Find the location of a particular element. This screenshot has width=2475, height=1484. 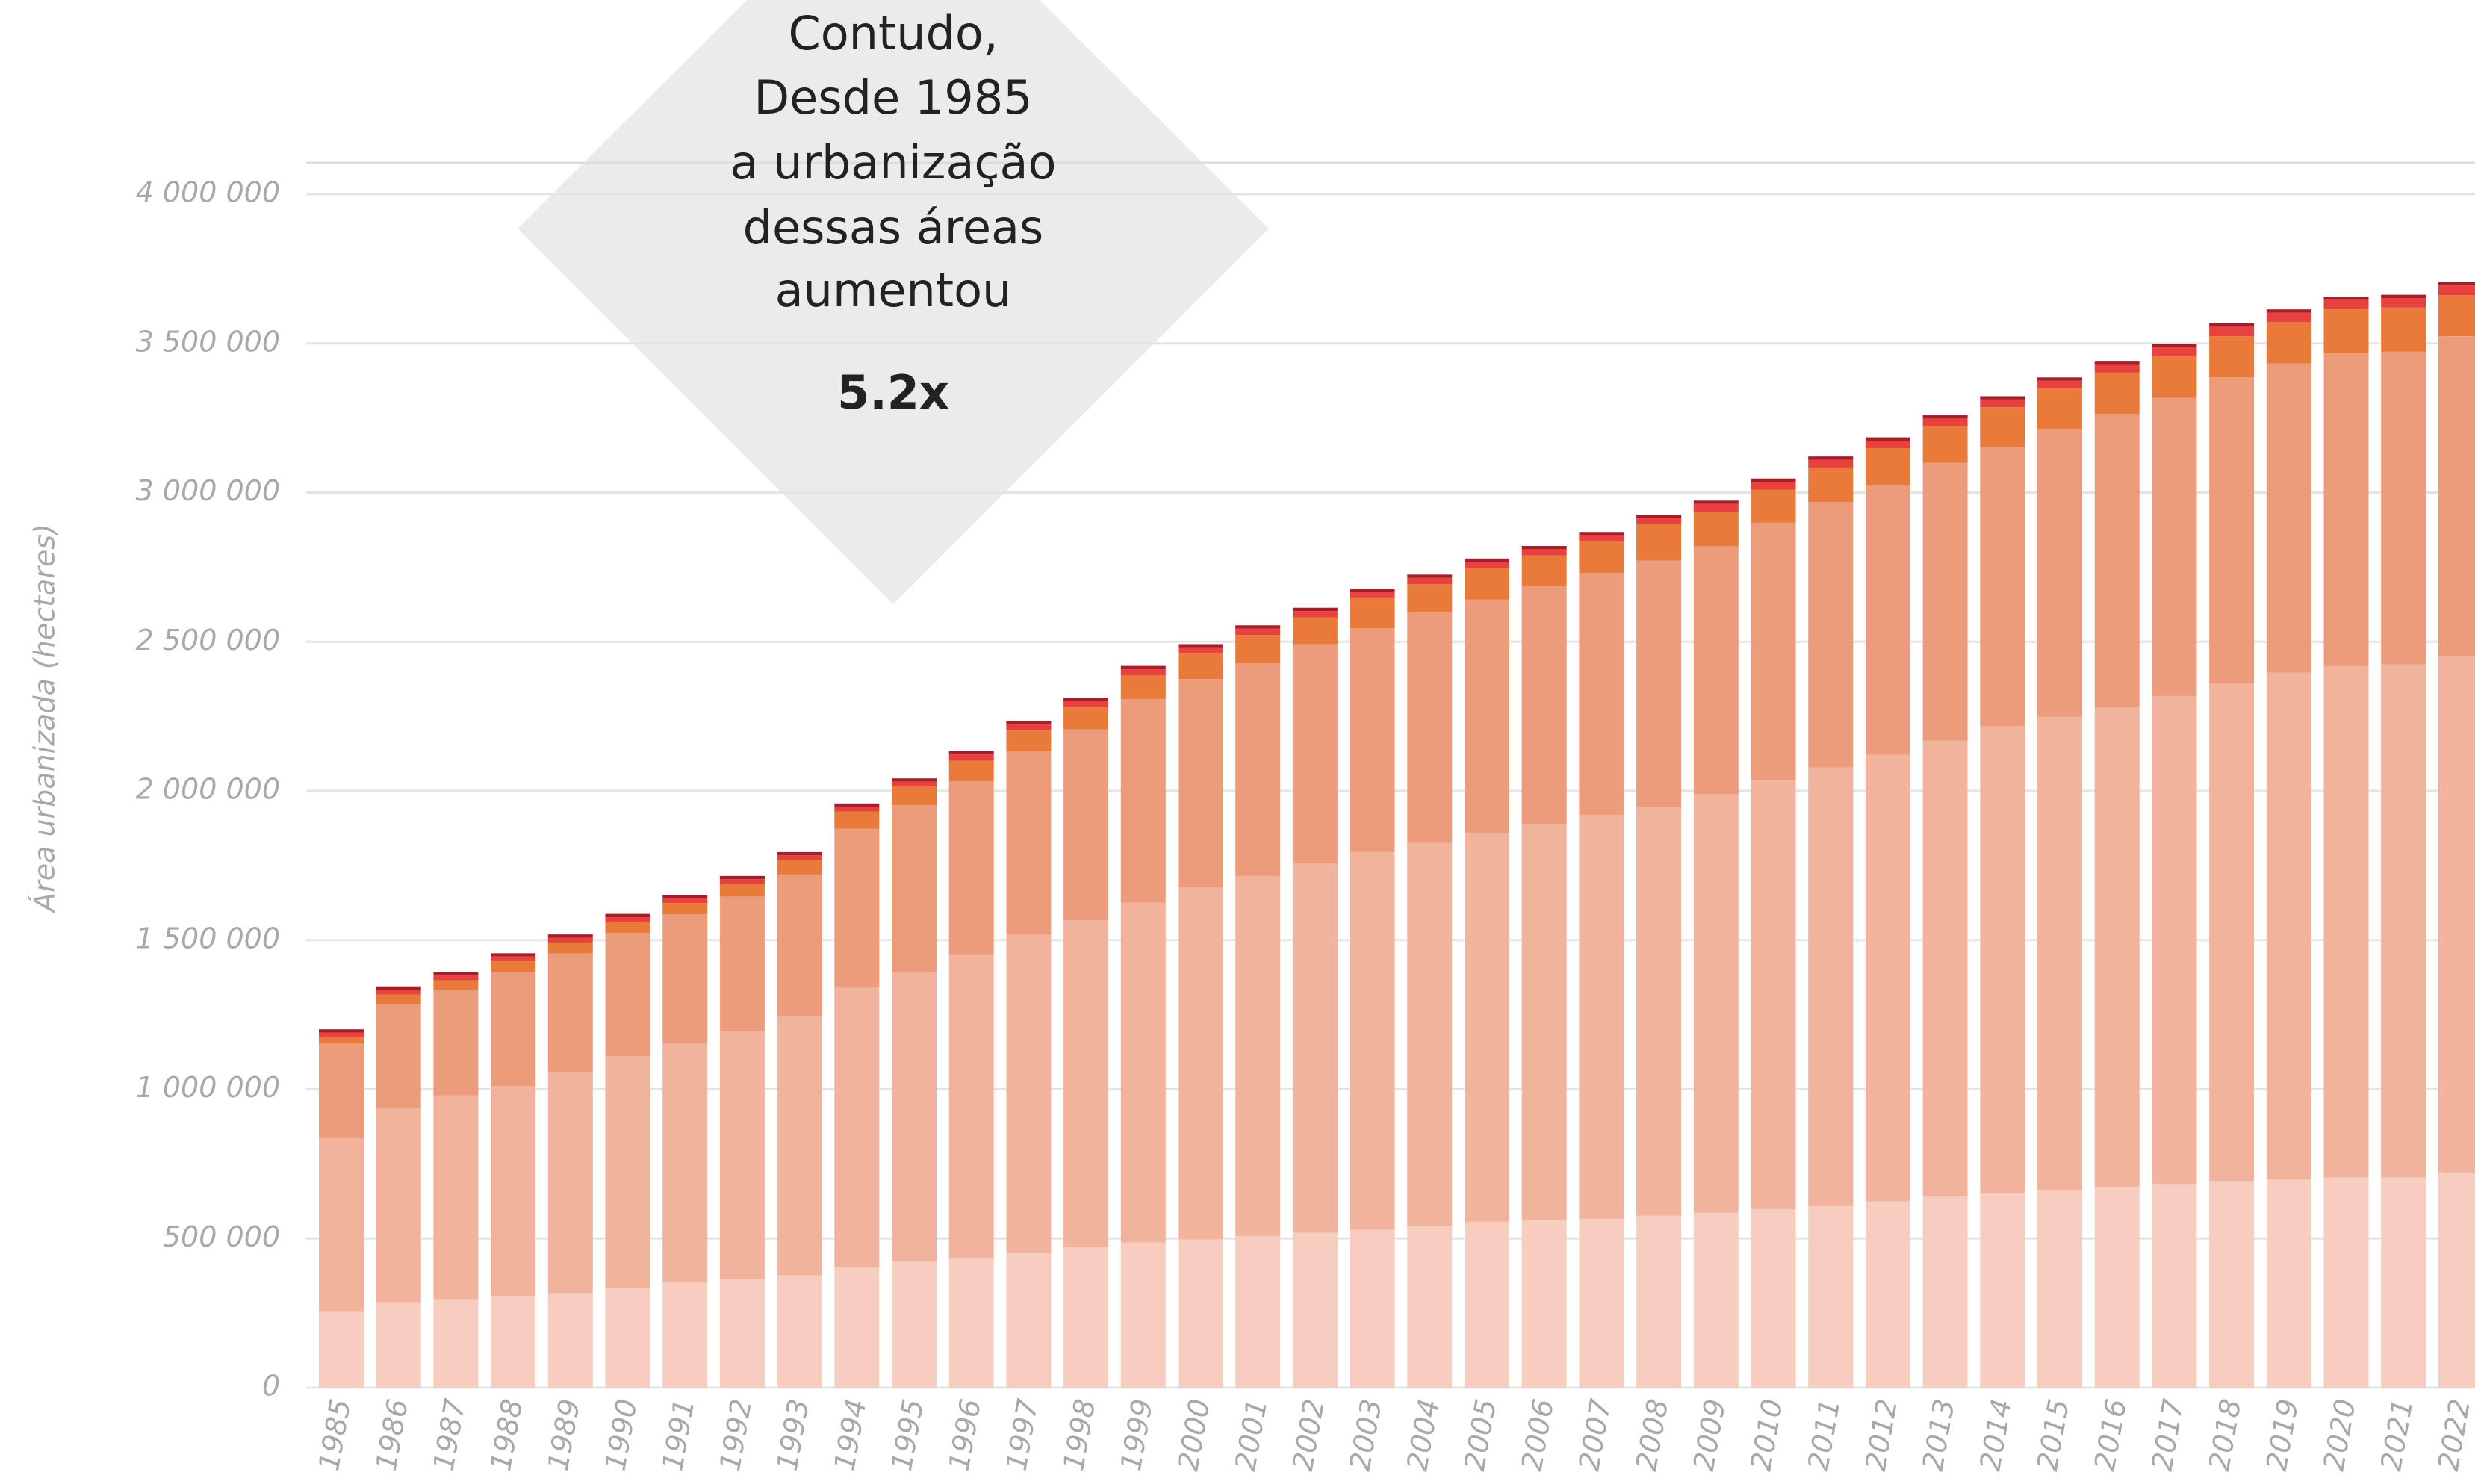

x-tick-label: 1988 is located at coordinates (506, 1436).